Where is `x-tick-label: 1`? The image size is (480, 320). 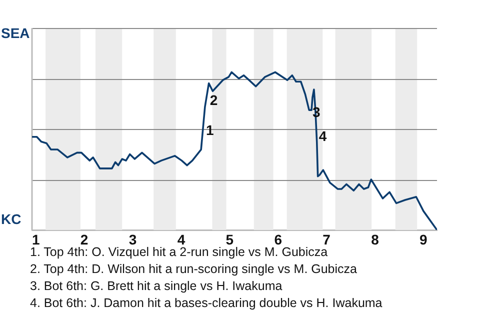
x-tick-label: 1 is located at coordinates (36, 239).